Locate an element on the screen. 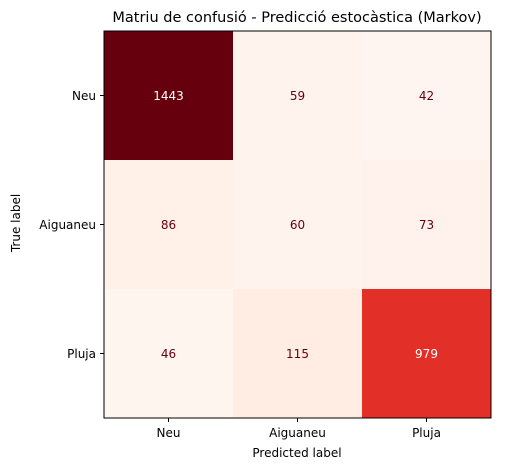 The width and height of the screenshot is (520, 470). cell-value-label: 59 is located at coordinates (297, 96).